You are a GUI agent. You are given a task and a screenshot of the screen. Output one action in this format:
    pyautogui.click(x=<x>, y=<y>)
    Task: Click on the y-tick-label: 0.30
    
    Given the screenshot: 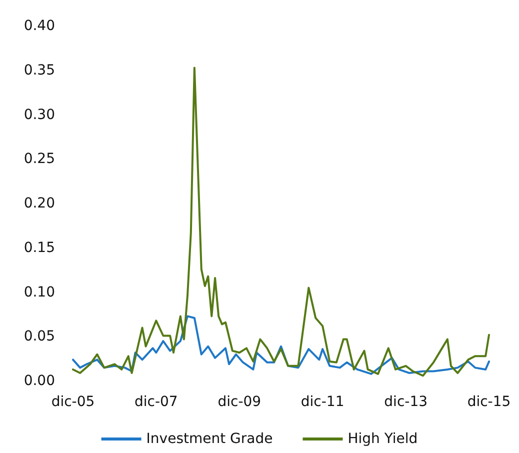 What is the action you would take?
    pyautogui.click(x=39, y=114)
    